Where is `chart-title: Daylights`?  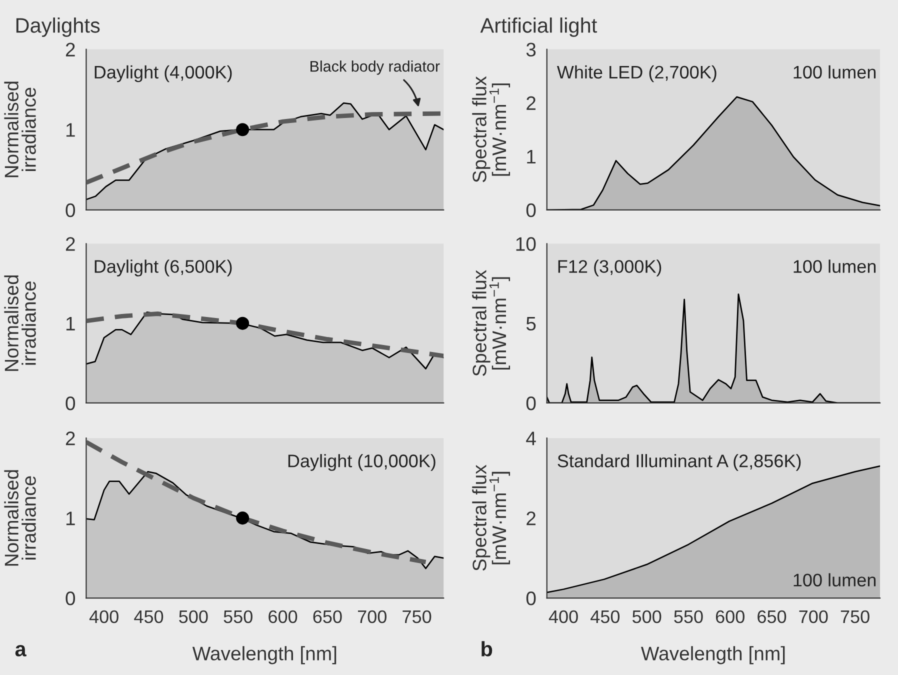 chart-title: Daylights is located at coordinates (58, 27).